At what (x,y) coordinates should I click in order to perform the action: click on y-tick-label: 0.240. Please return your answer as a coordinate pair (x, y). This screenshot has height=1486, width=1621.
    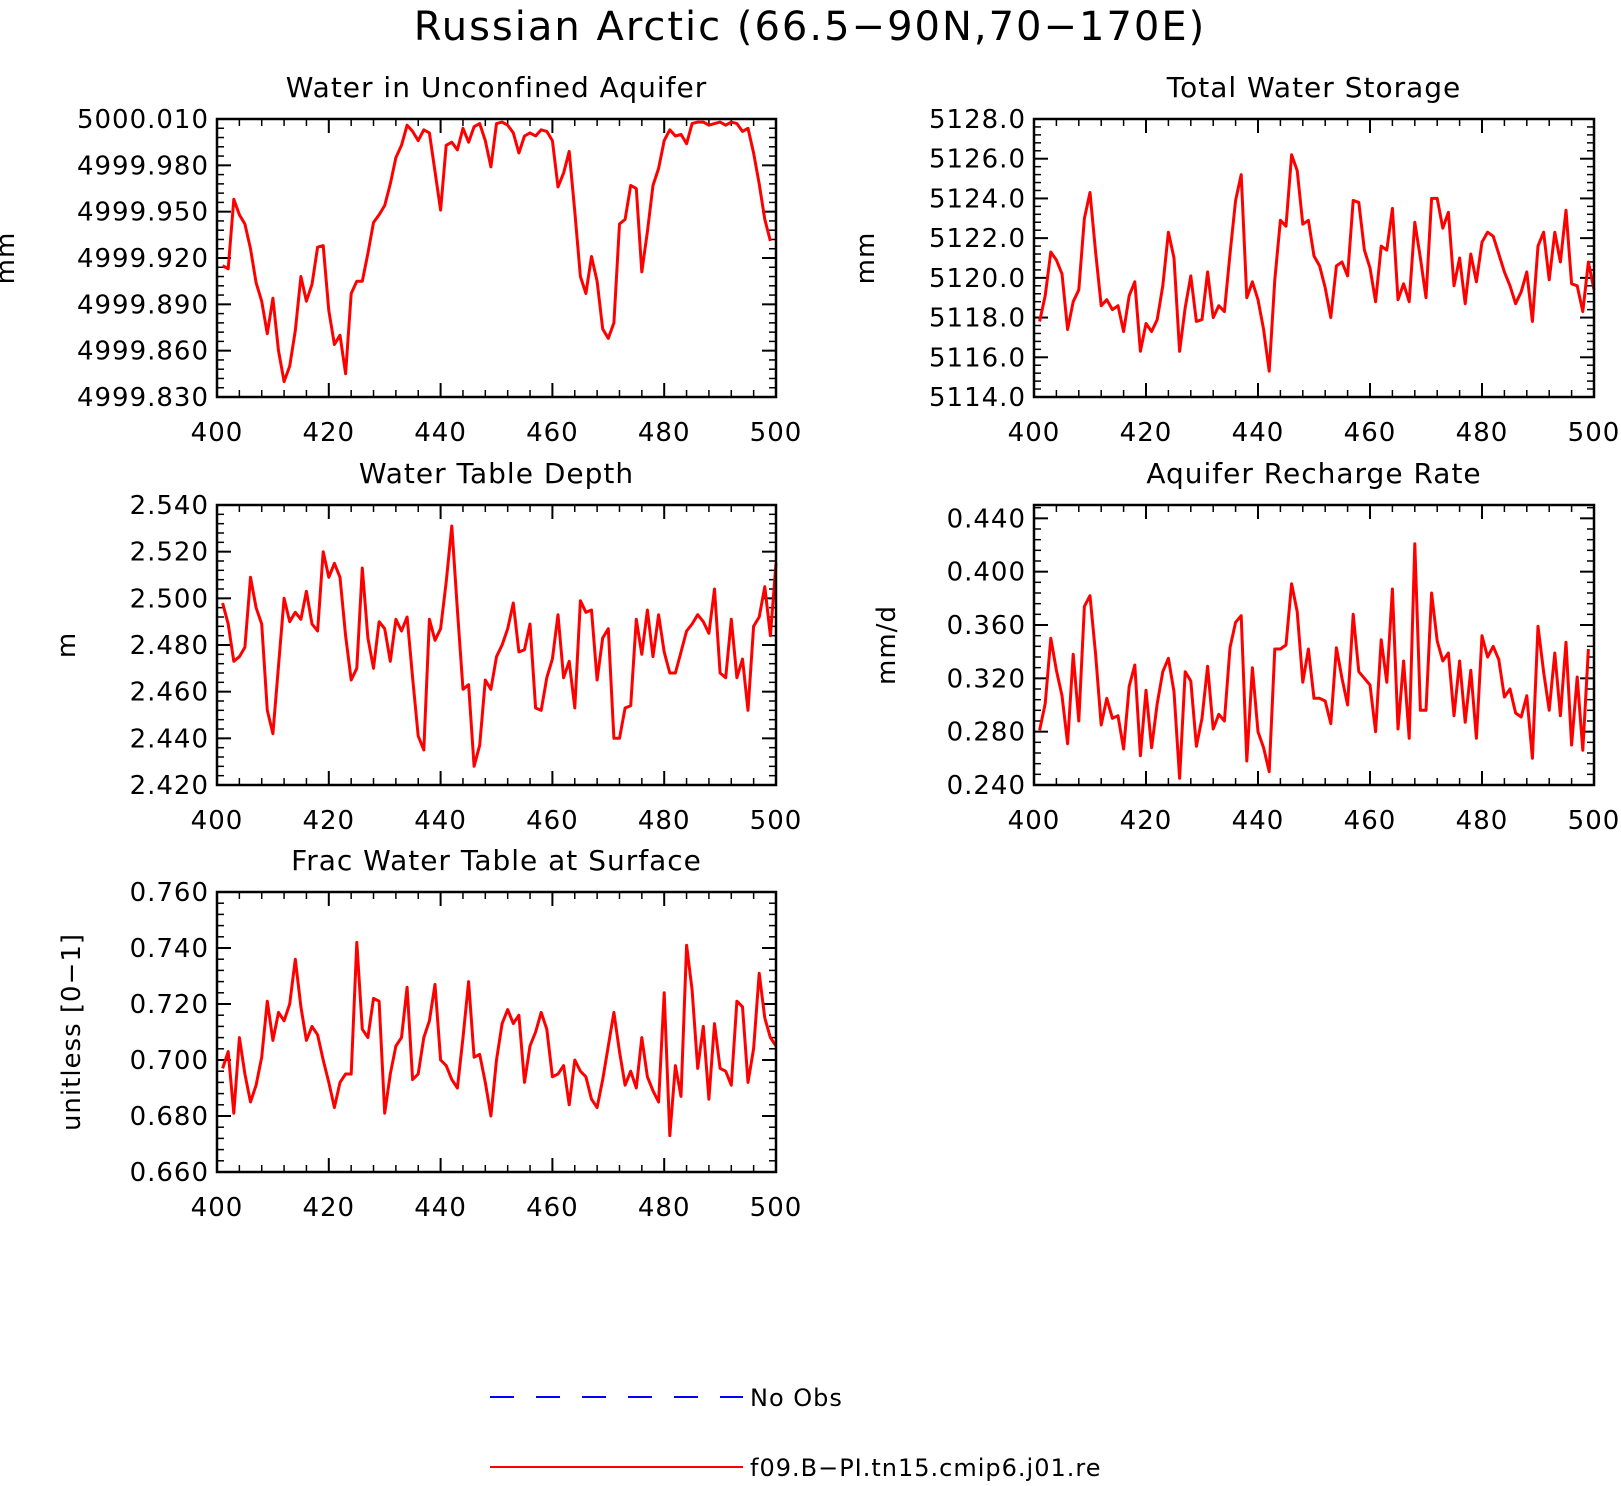
    Looking at the image, I should click on (986, 786).